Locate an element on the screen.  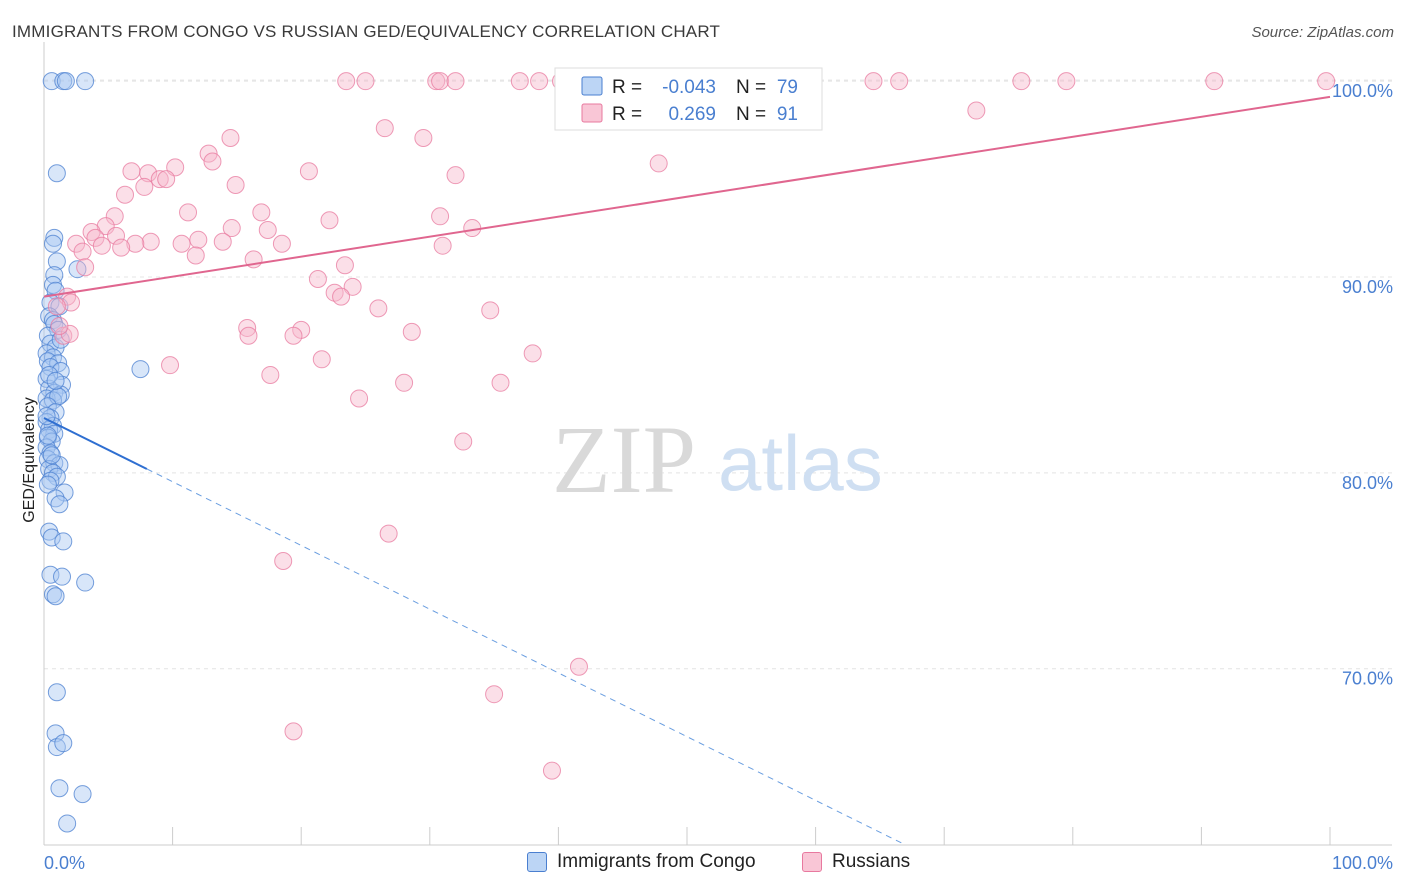
stats-r-label-congo: R = is located at coordinates (627, 87).